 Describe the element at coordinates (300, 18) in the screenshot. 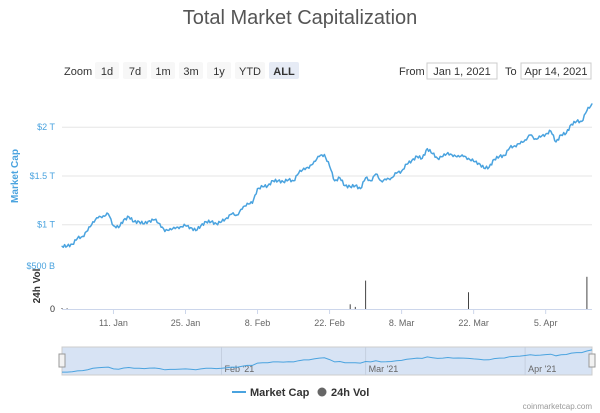

I see `chart-title: Total Market Capitalization` at that location.